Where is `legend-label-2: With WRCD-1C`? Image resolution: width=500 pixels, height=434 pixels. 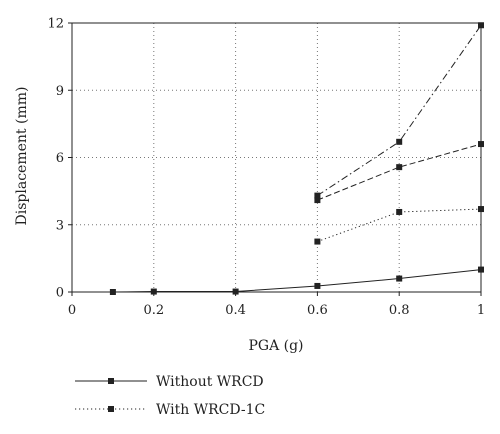 legend-label-2: With WRCD-1C is located at coordinates (210, 410).